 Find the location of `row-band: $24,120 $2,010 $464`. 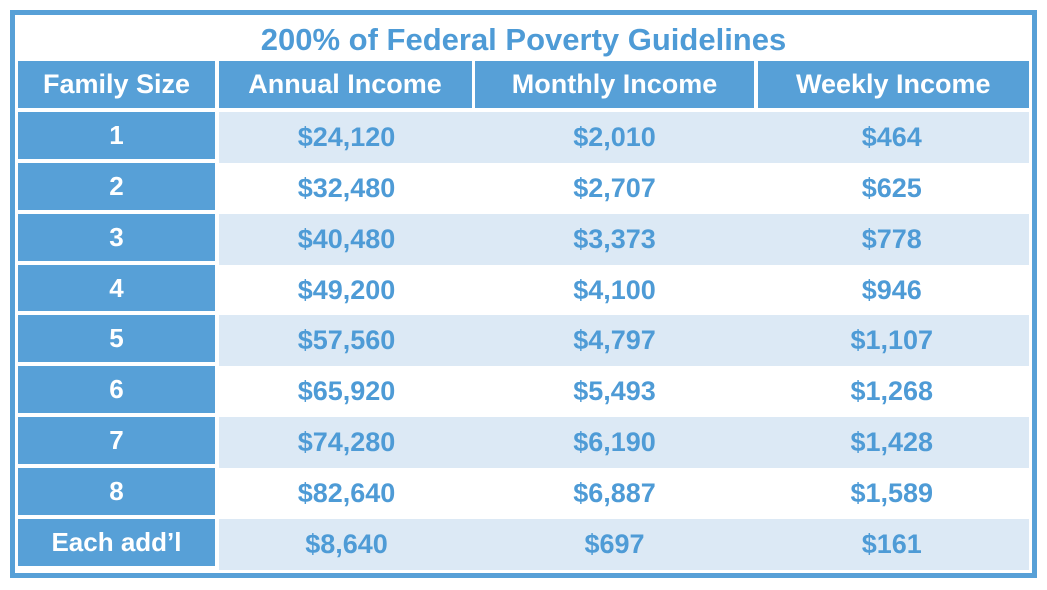

row-band: $24,120 $2,010 $464 is located at coordinates (623, 137).